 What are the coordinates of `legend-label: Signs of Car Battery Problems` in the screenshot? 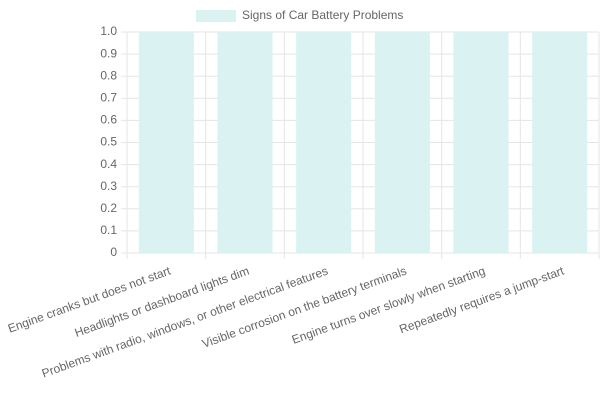 It's located at (322, 15).